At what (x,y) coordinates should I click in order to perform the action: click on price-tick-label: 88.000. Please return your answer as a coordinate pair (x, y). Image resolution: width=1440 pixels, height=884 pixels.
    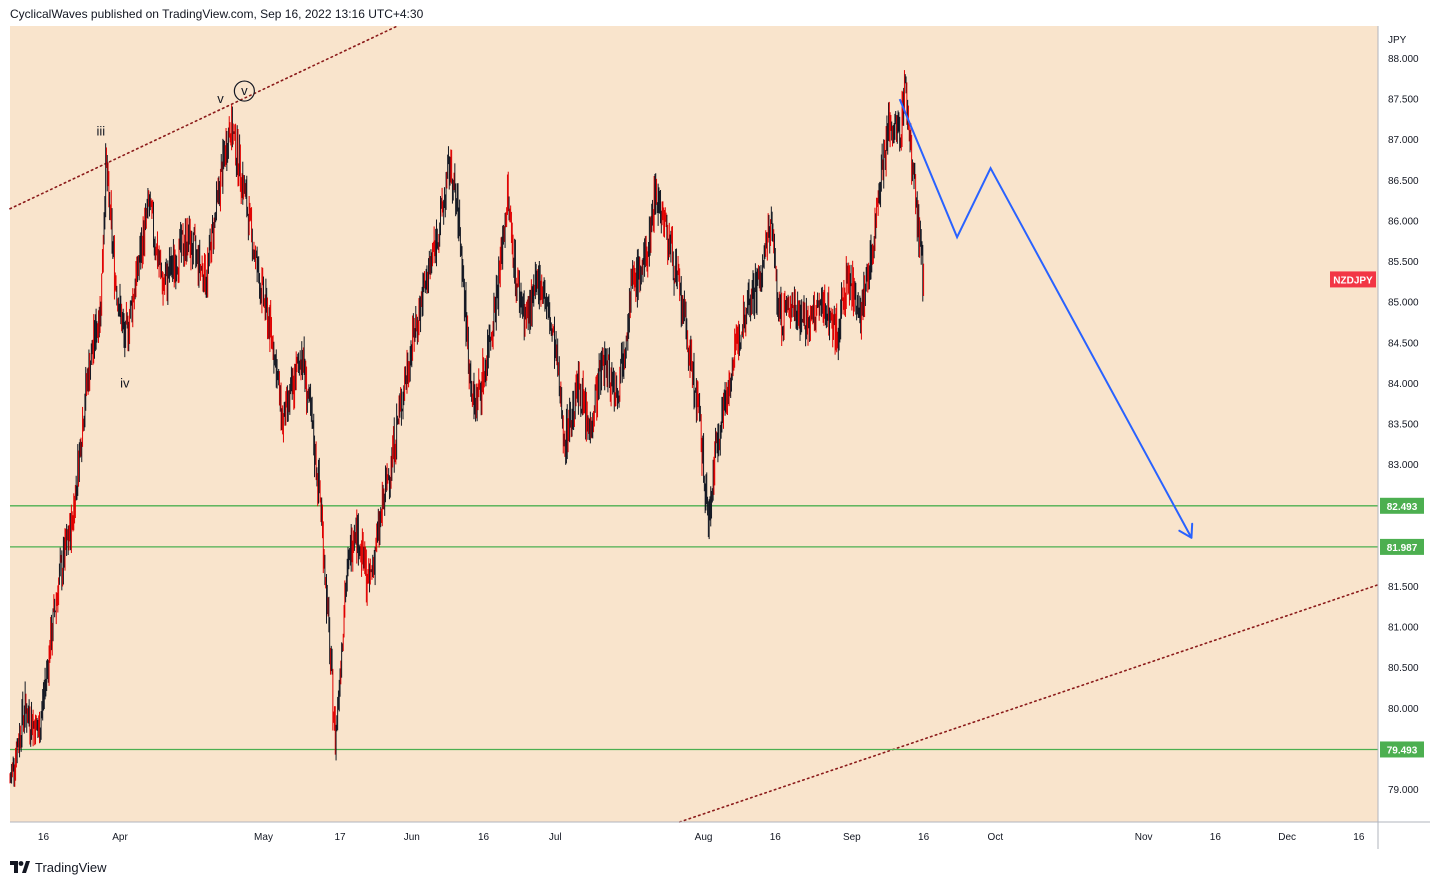
    Looking at the image, I should click on (1403, 59).